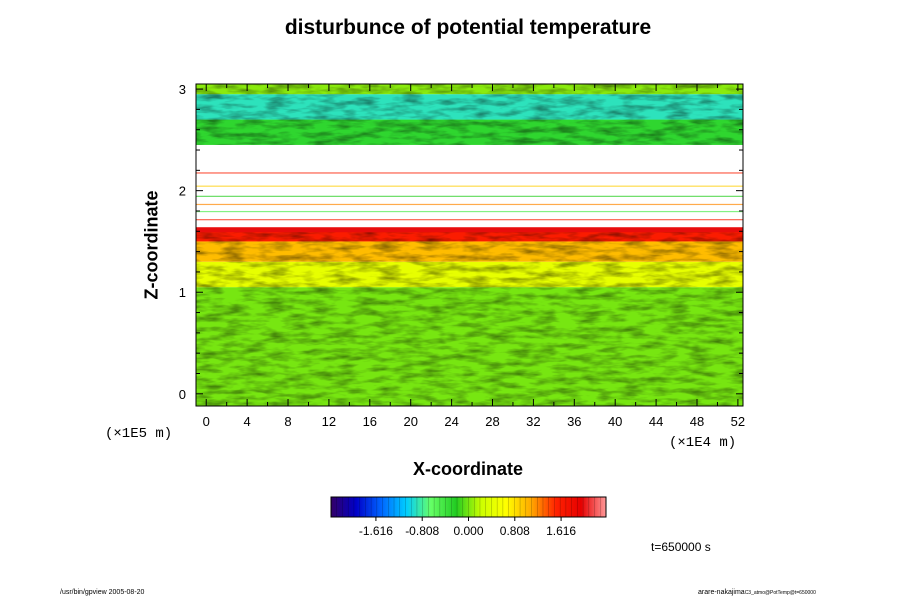 The image size is (900, 600). What do you see at coordinates (721, 592) in the screenshot?
I see `footer-author-name: arare-nakajima` at bounding box center [721, 592].